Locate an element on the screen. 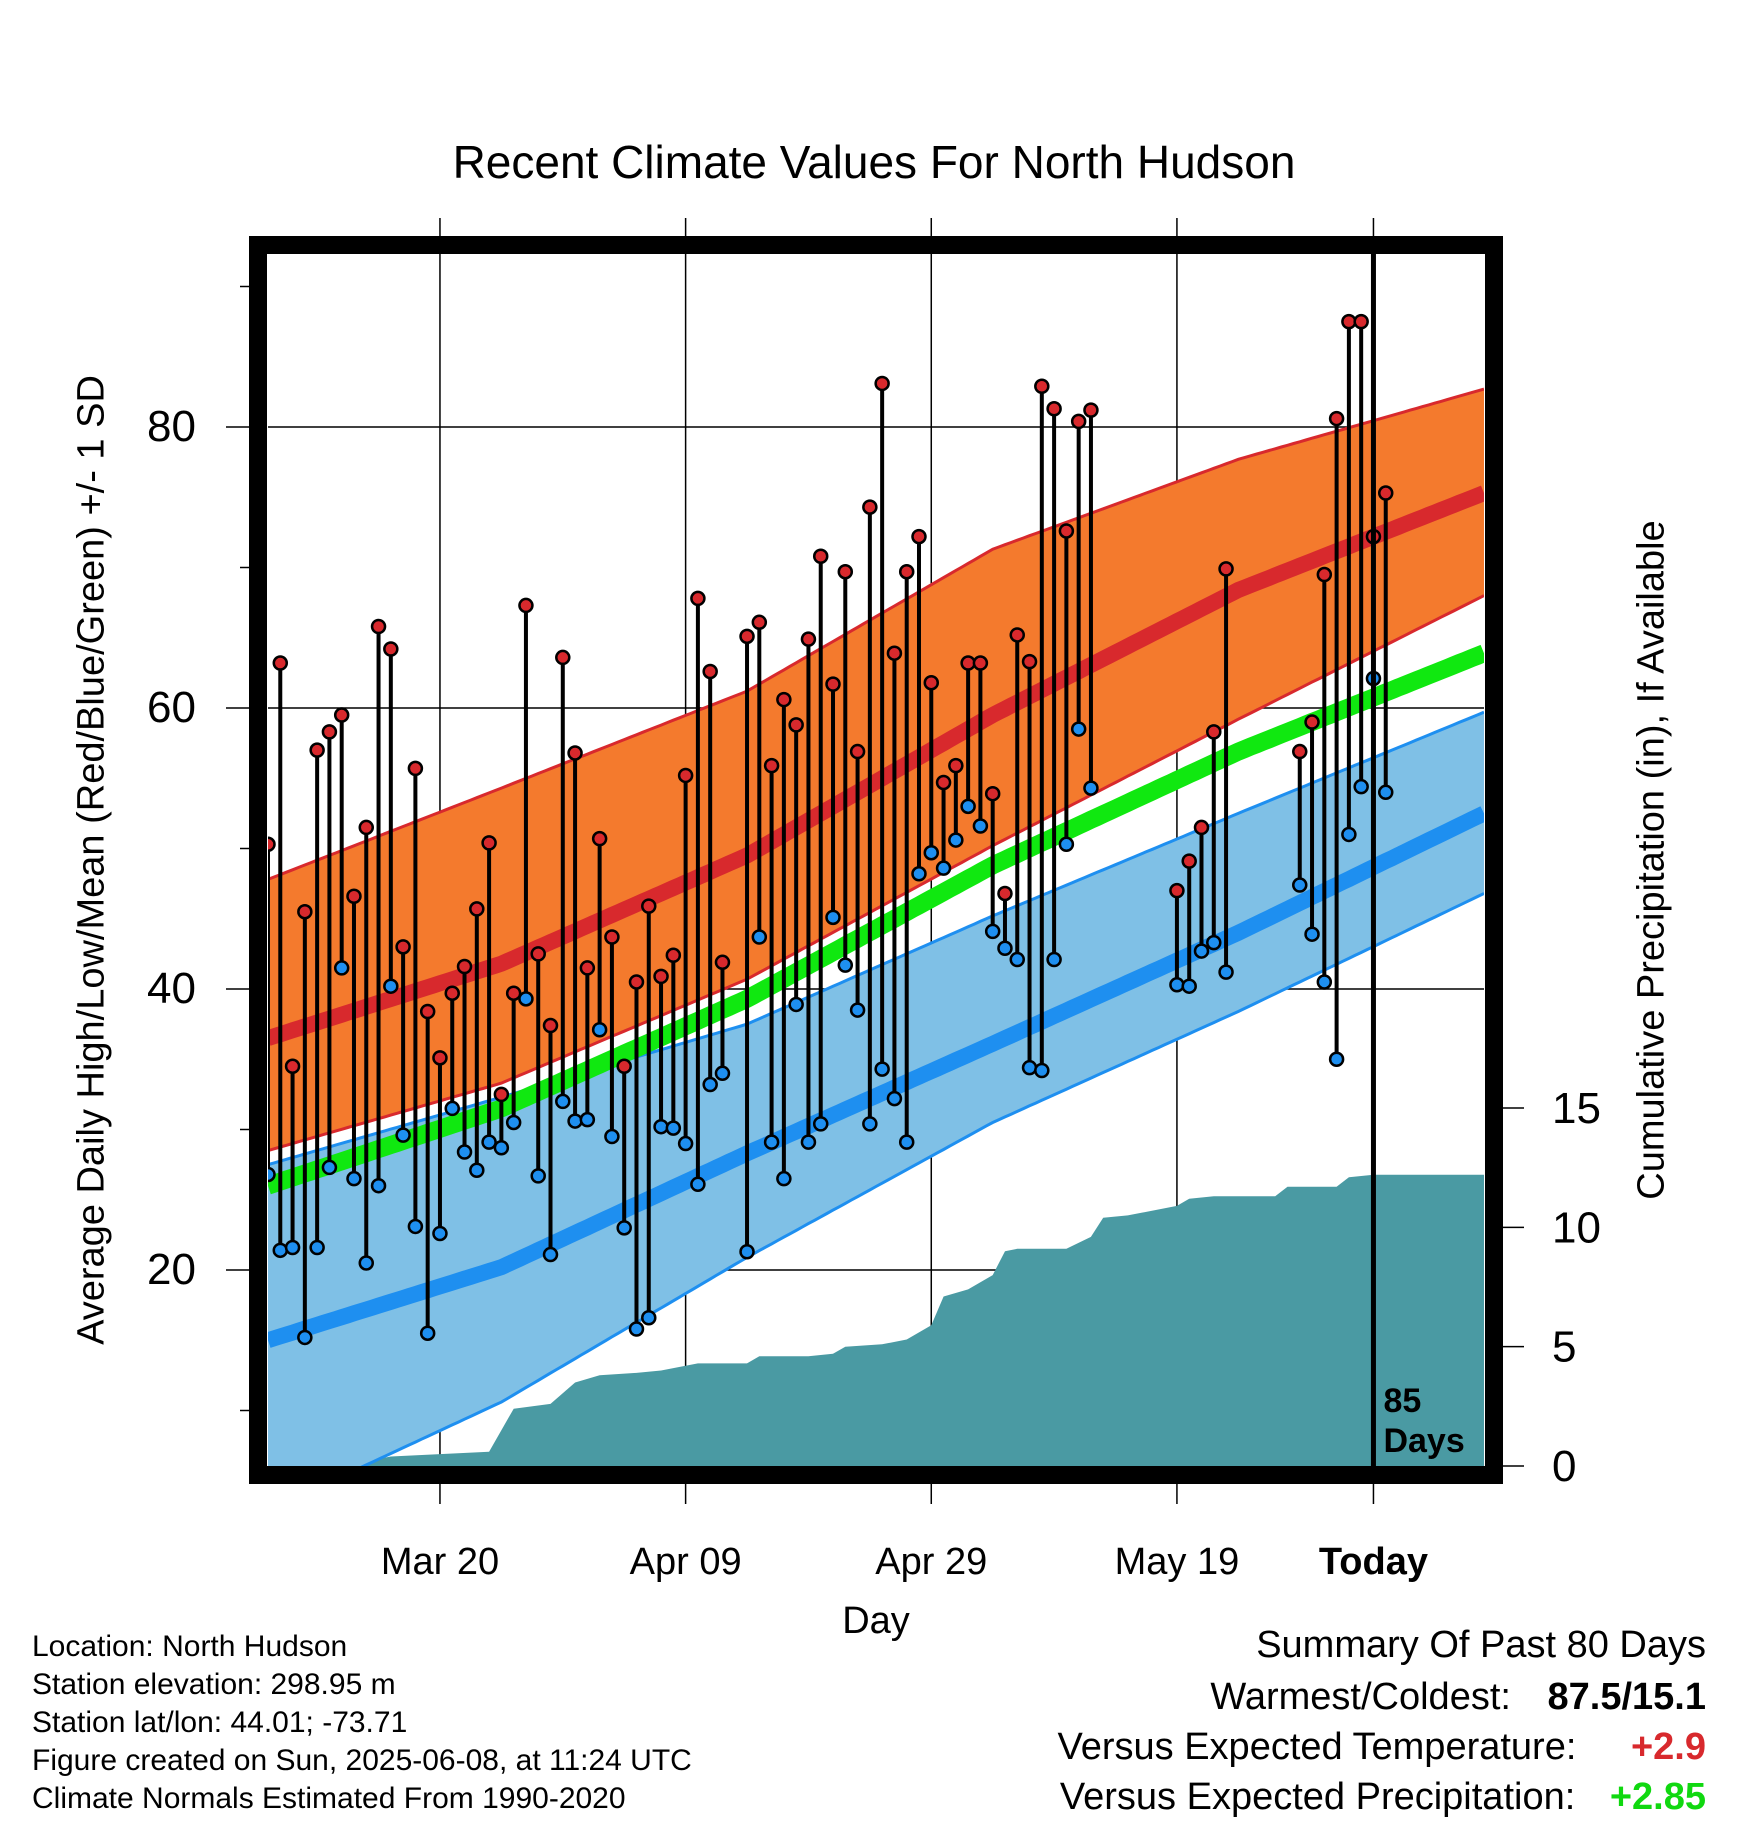  summary-warmest-coldest: Warmest/Coldest: 87.5/15.1 is located at coordinates (1458, 1697).